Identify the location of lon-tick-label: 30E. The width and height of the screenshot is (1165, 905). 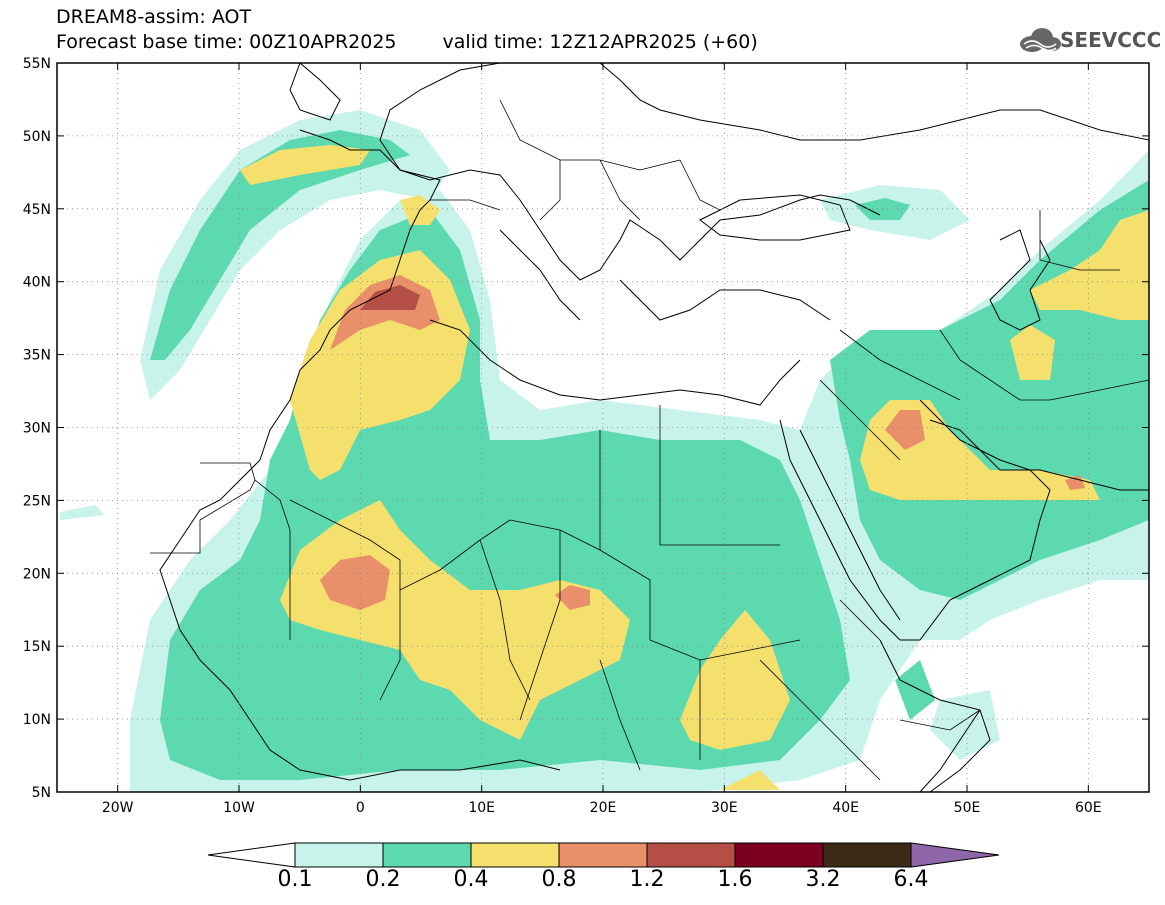
(724, 808).